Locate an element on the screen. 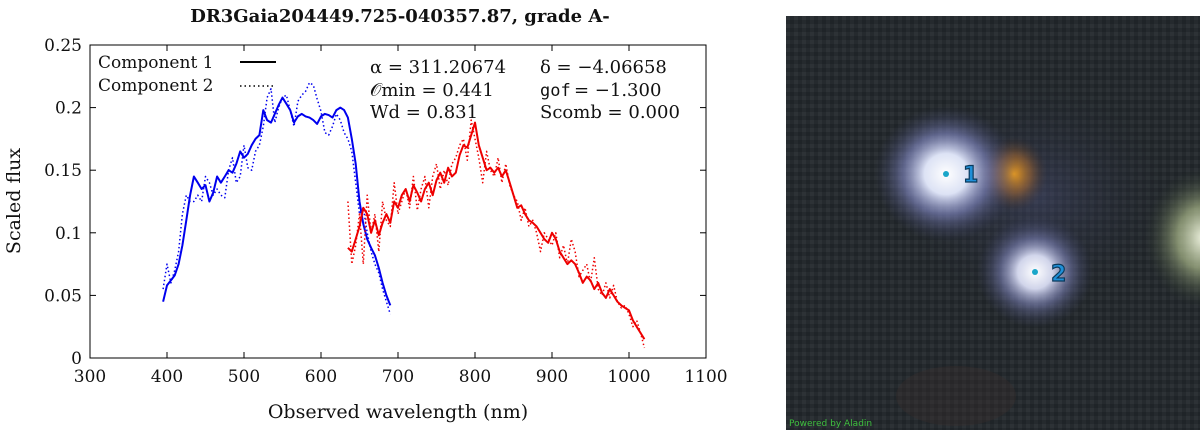  chart-title: DR3Gaia204449.725-040357.87, grade A- is located at coordinates (400, 16).